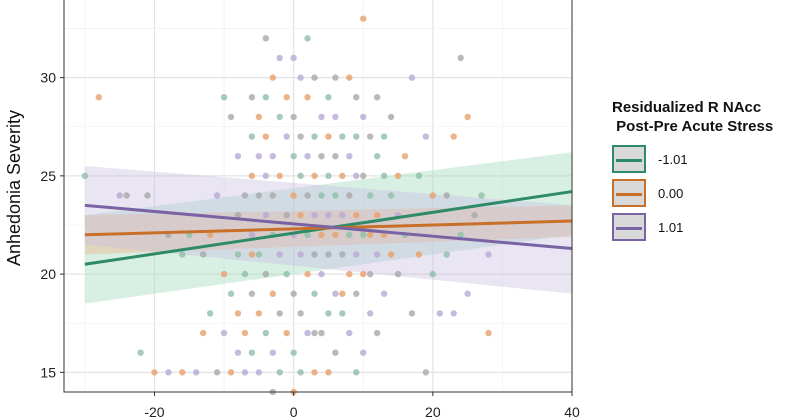  What do you see at coordinates (48, 176) in the screenshot?
I see `y-tick-label: 25` at bounding box center [48, 176].